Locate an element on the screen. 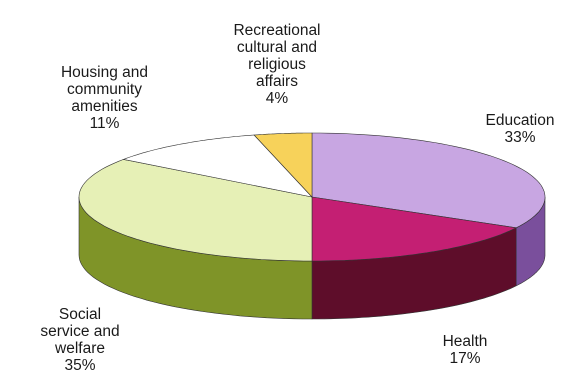  slice-label-health: Health 17% is located at coordinates (465, 350).